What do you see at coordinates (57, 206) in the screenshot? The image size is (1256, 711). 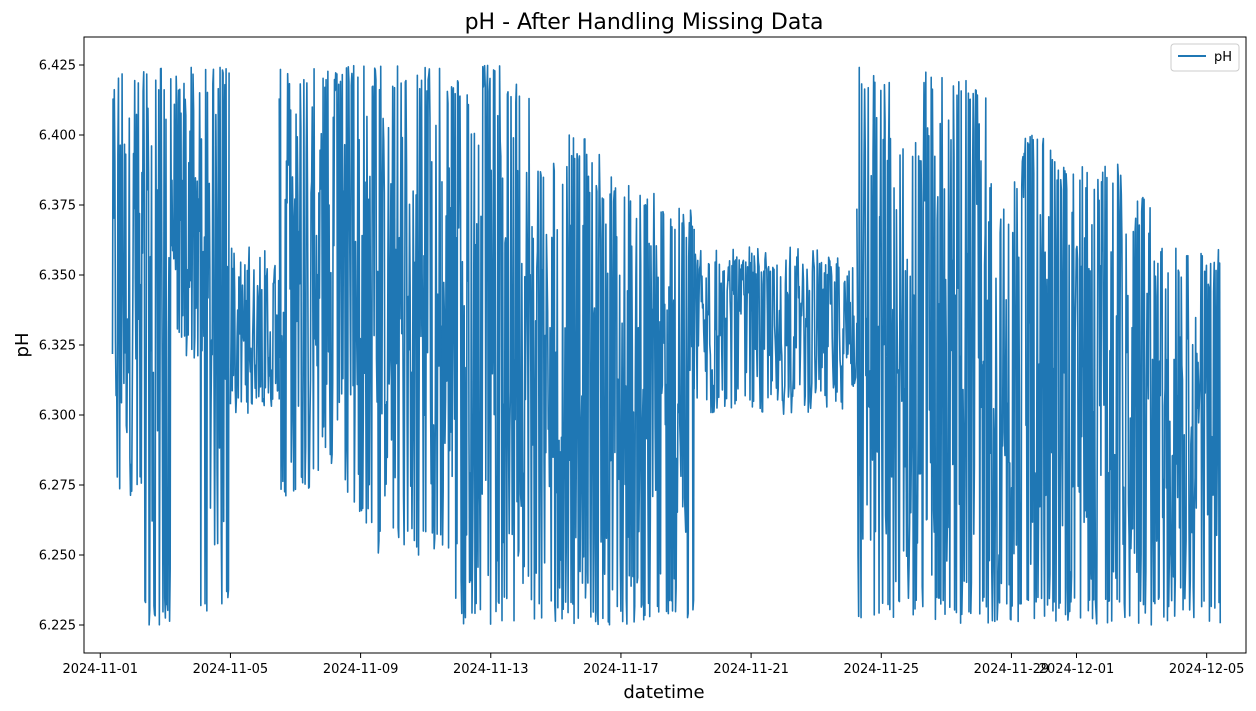 I see `y-tick-label: 6.375` at bounding box center [57, 206].